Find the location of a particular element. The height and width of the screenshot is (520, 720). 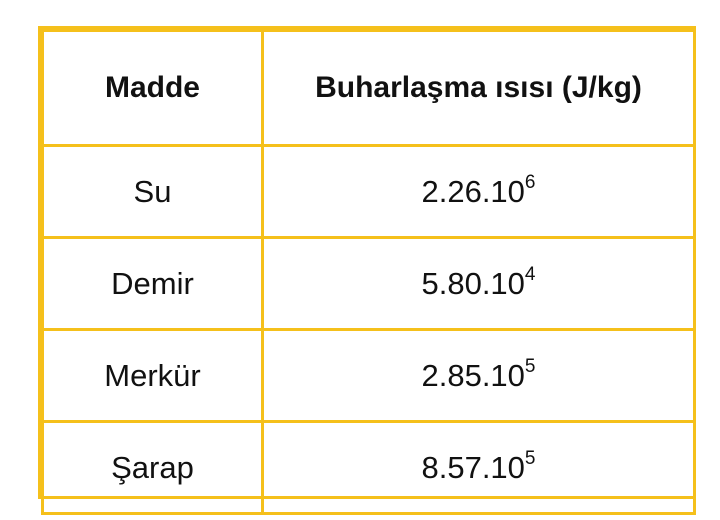

value-base: 8.57.10 is located at coordinates (473, 467).